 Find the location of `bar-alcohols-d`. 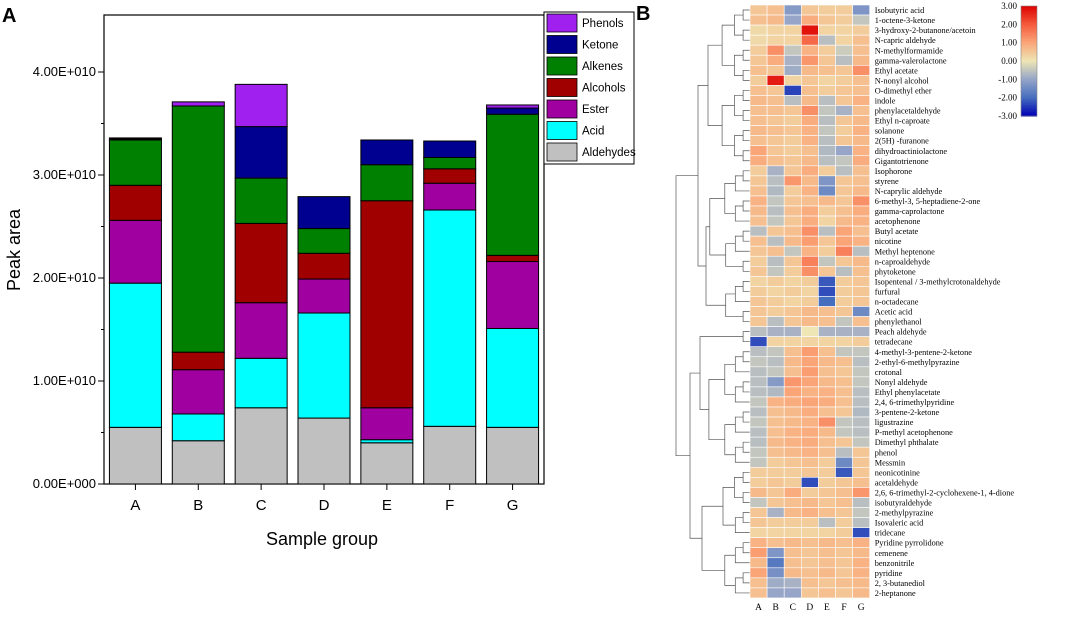

bar-alcohols-d is located at coordinates (324, 266).